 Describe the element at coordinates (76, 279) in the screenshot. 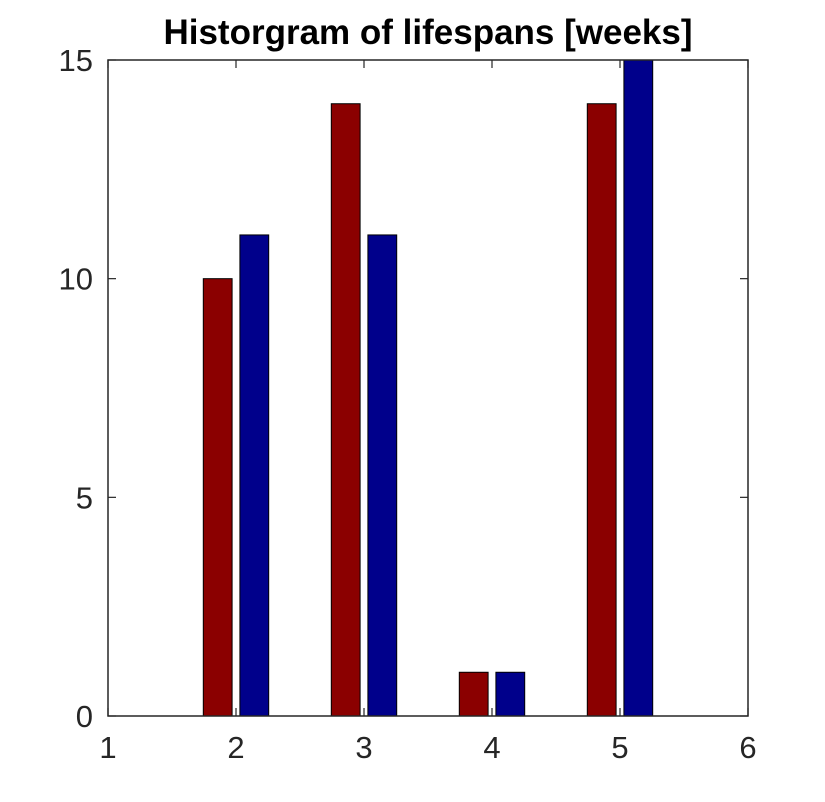

I see `y-tick-label-10: 10` at that location.